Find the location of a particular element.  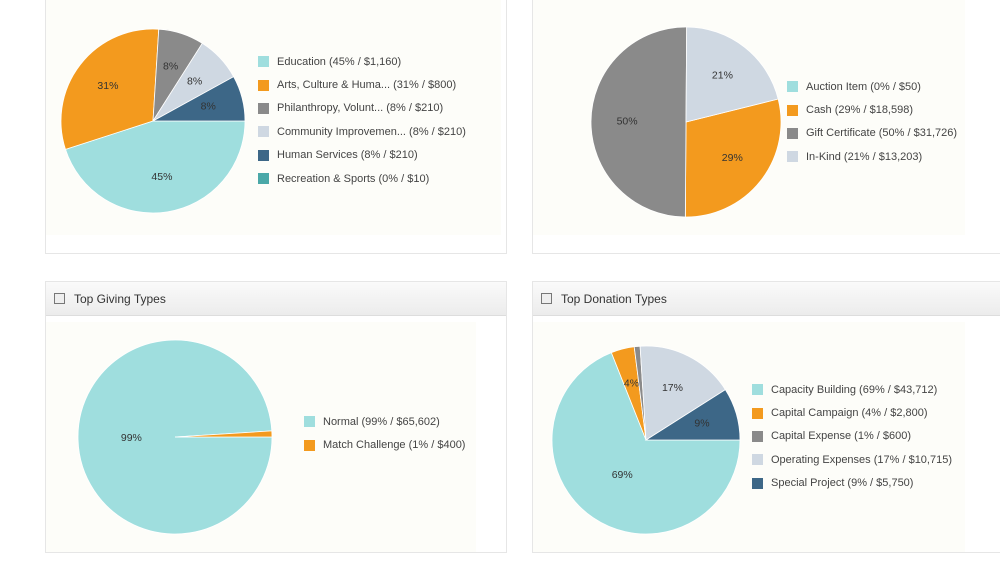

legend-label: Capital Expense (1% / $600) is located at coordinates (841, 436).